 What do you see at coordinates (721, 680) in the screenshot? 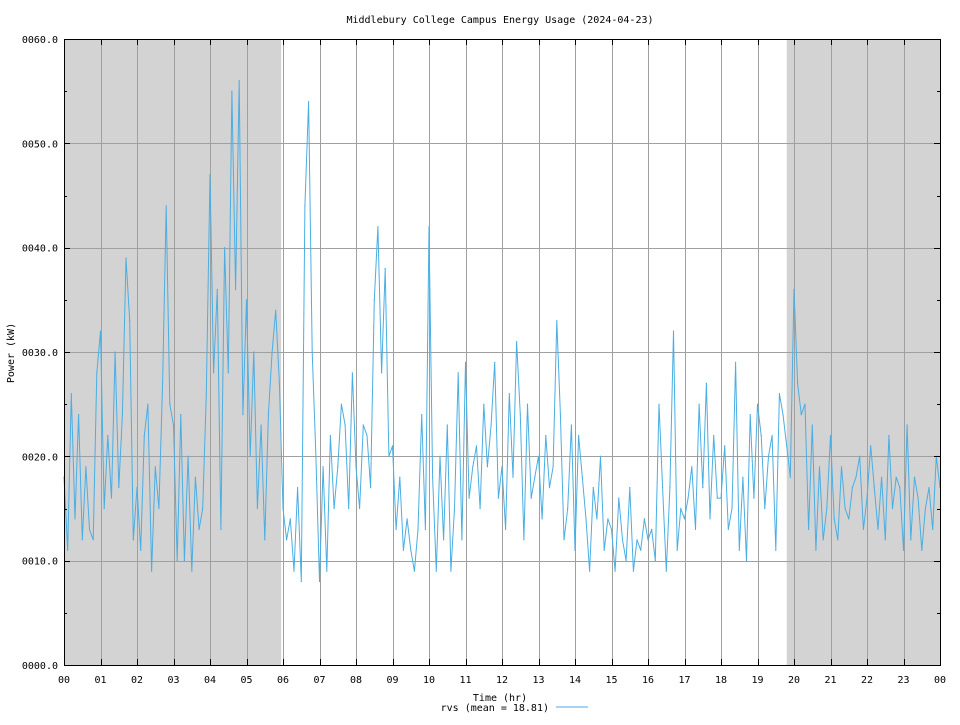
I see `x-tick-label: 18` at bounding box center [721, 680].